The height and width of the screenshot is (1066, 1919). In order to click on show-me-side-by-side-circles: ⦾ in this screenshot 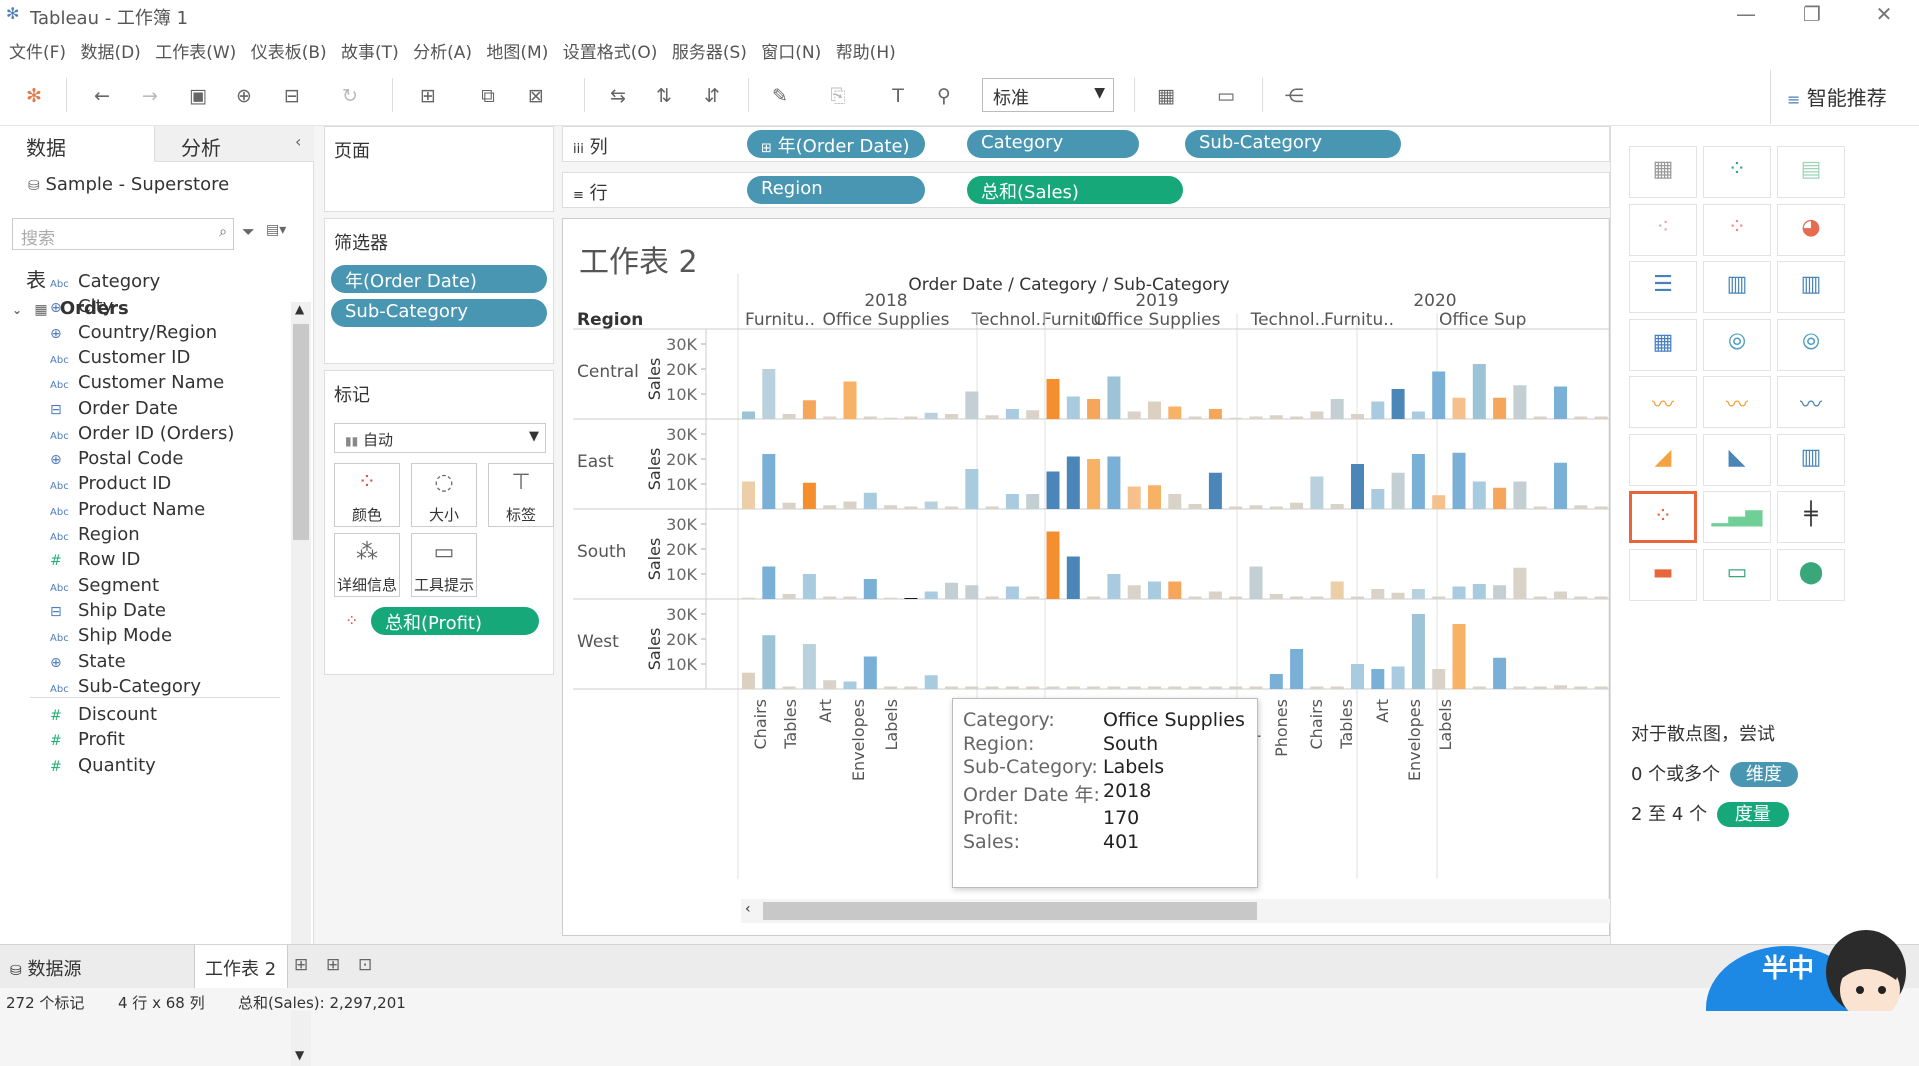, I will do `click(1811, 344)`.